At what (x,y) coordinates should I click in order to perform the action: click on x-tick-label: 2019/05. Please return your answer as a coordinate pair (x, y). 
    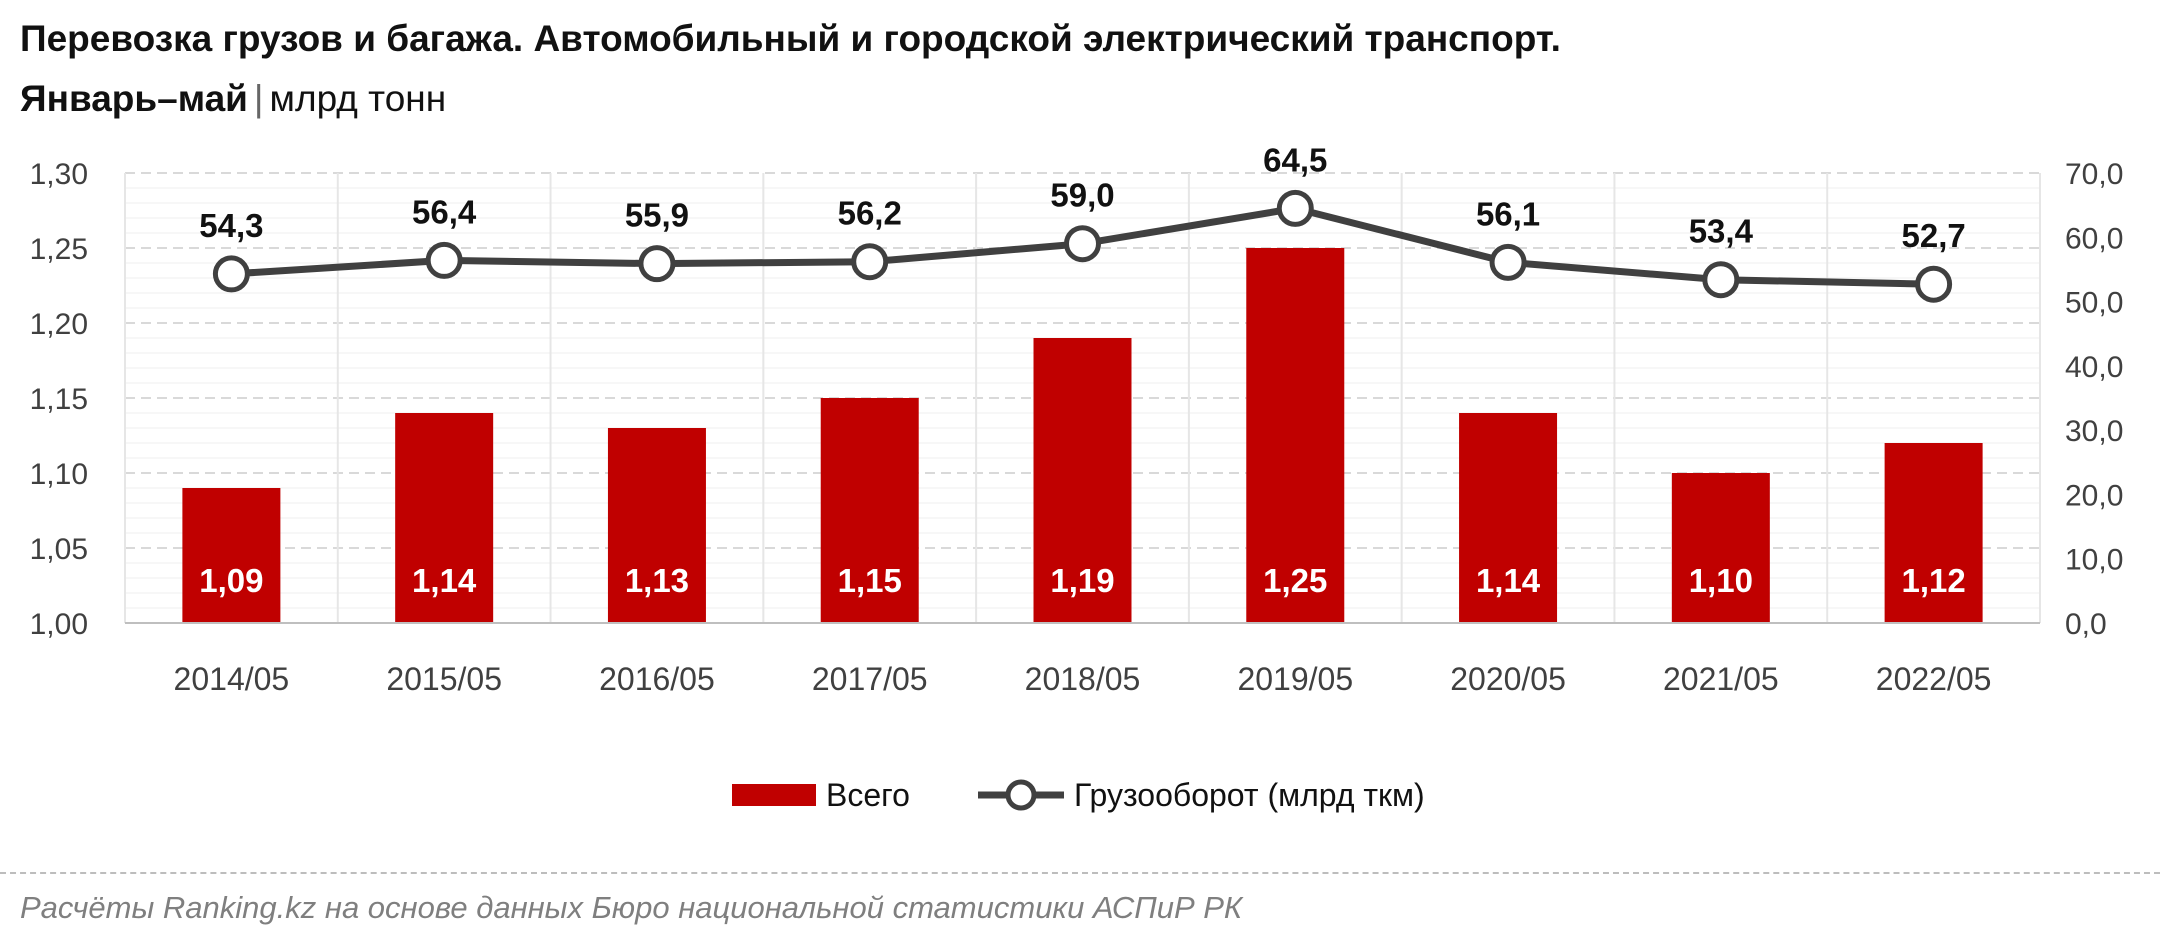
    Looking at the image, I should click on (1295, 679).